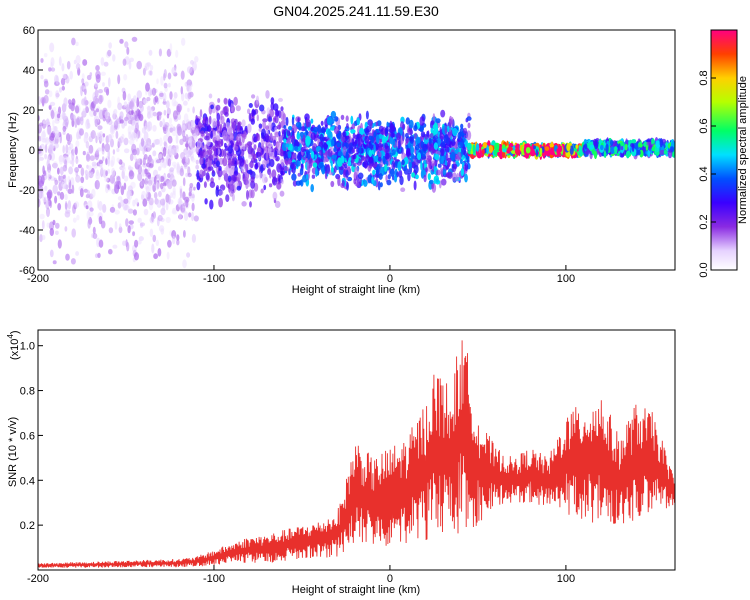  What do you see at coordinates (301, 275) in the screenshot?
I see `spectrogram-x-ticks: -200 -100 0 100` at bounding box center [301, 275].